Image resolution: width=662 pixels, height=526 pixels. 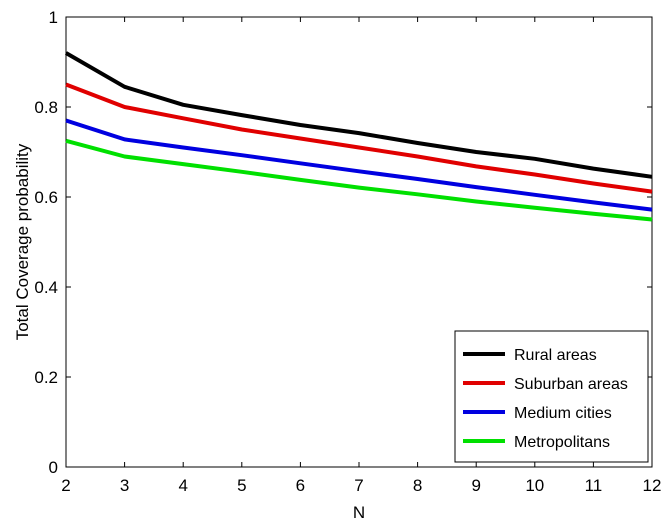 I want to click on x-tick-label: 8, so click(x=417, y=485).